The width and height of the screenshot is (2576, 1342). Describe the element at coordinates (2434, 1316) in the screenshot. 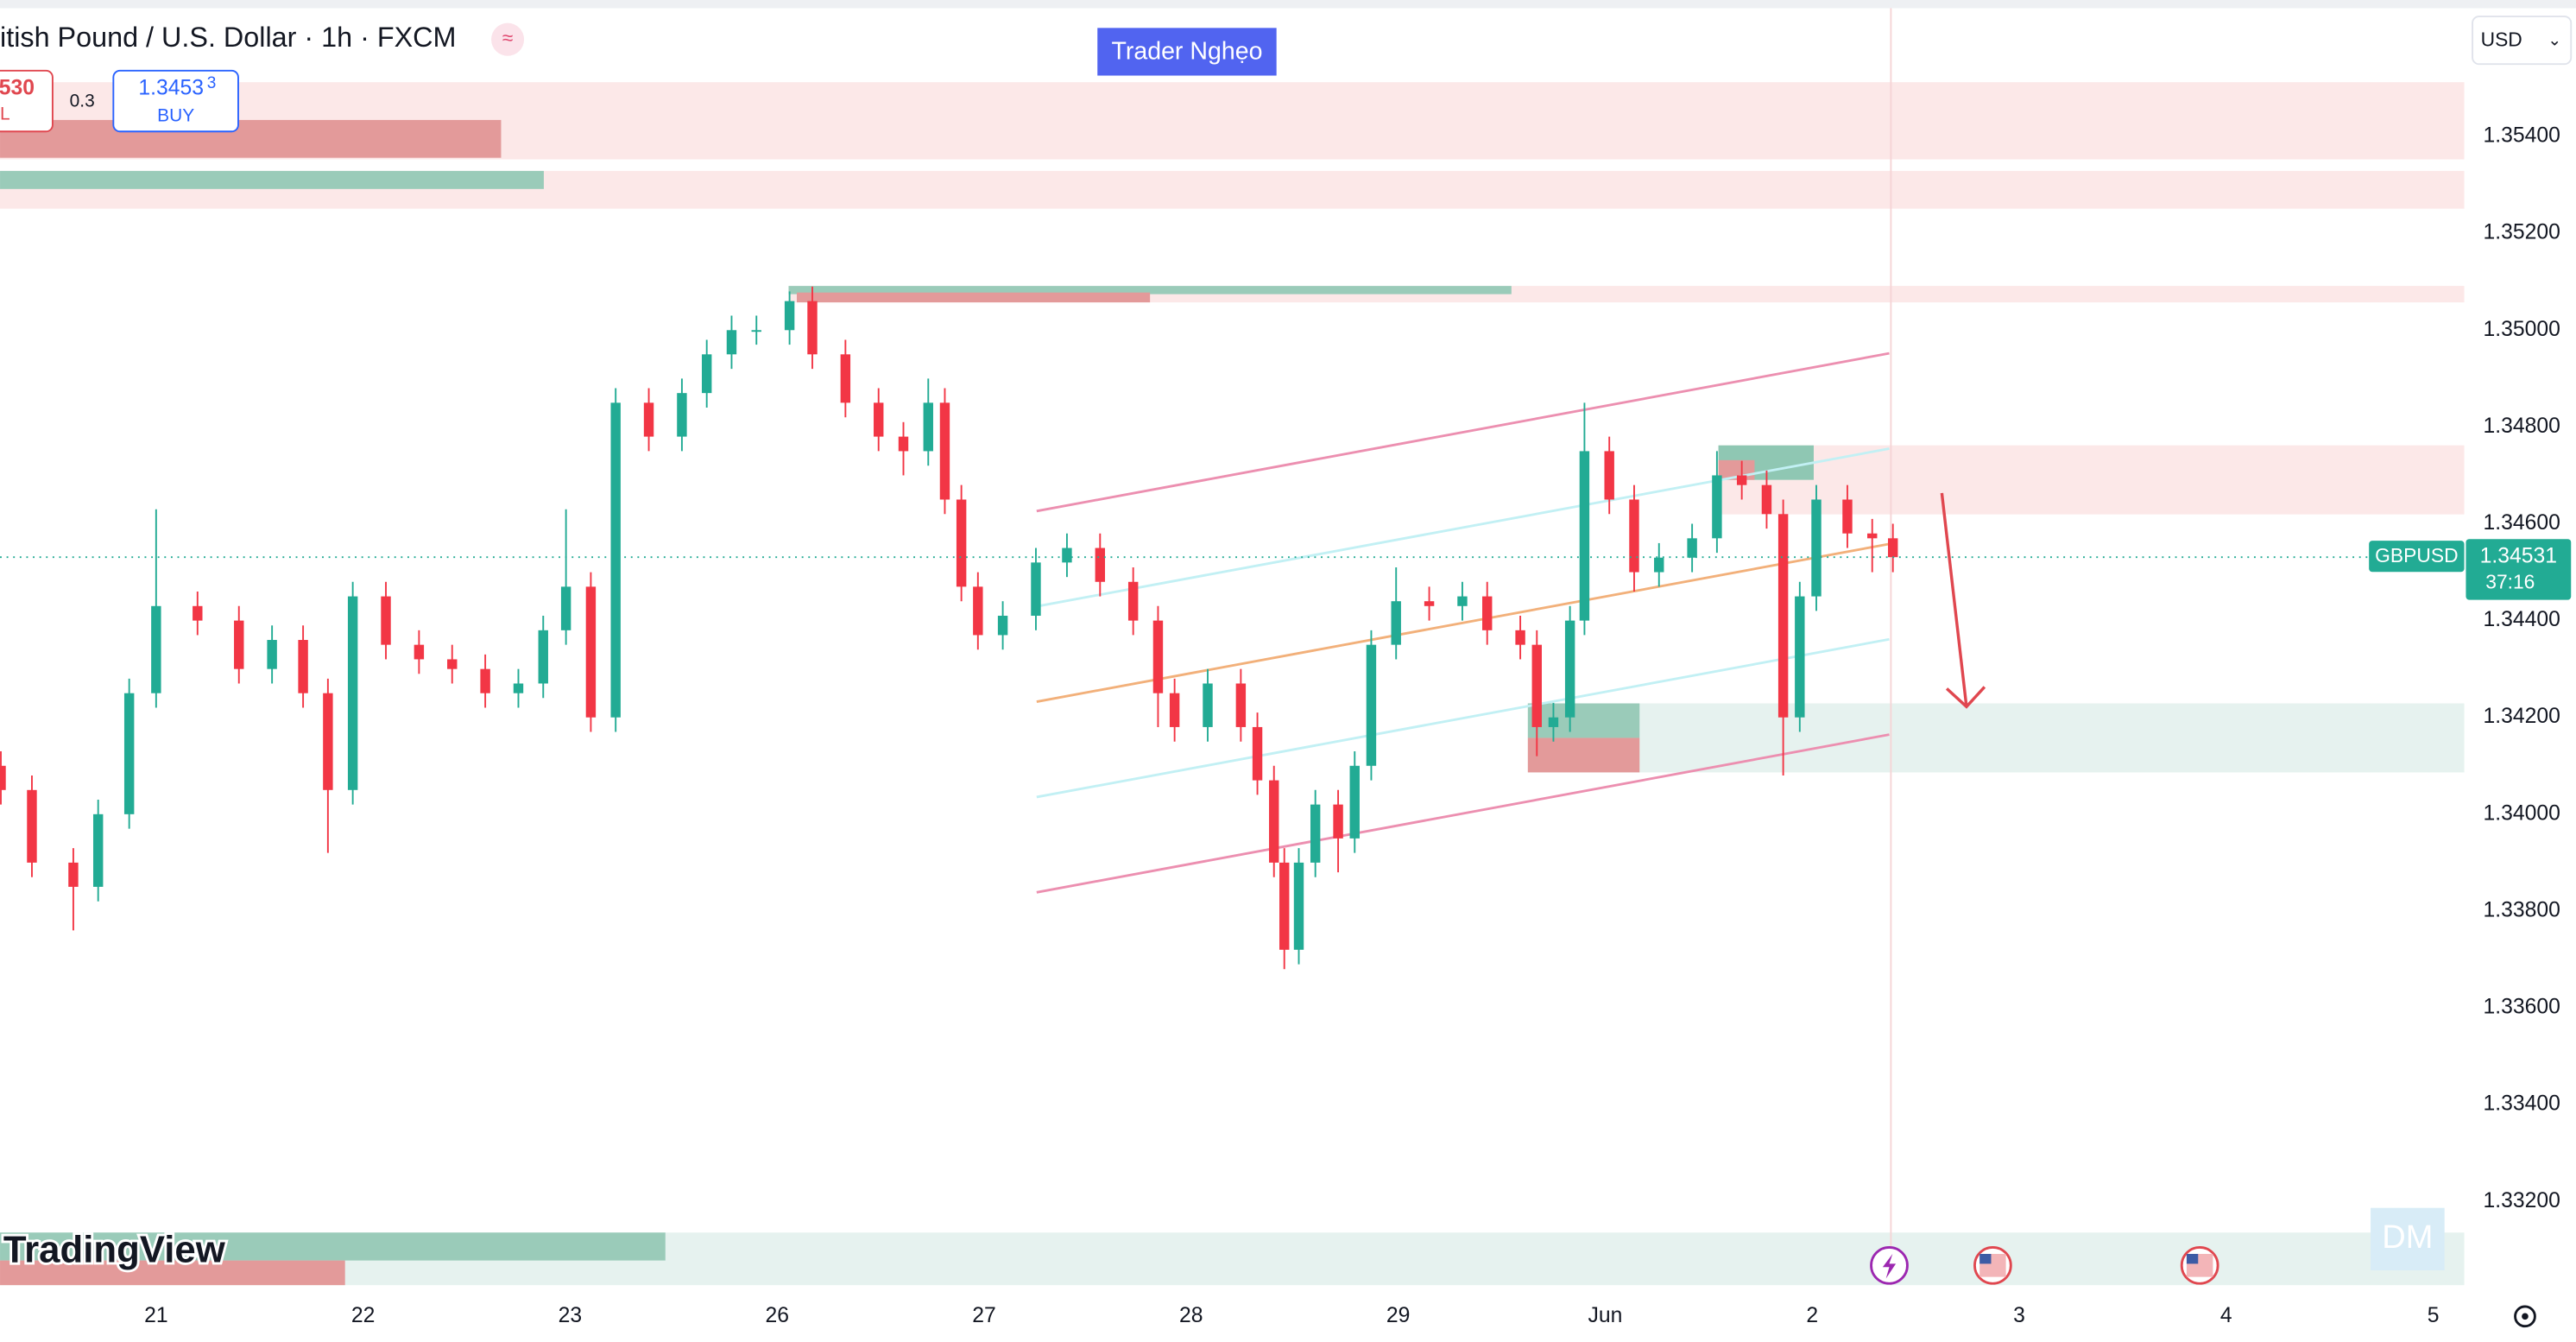

I see `x-tick-label: 5` at that location.